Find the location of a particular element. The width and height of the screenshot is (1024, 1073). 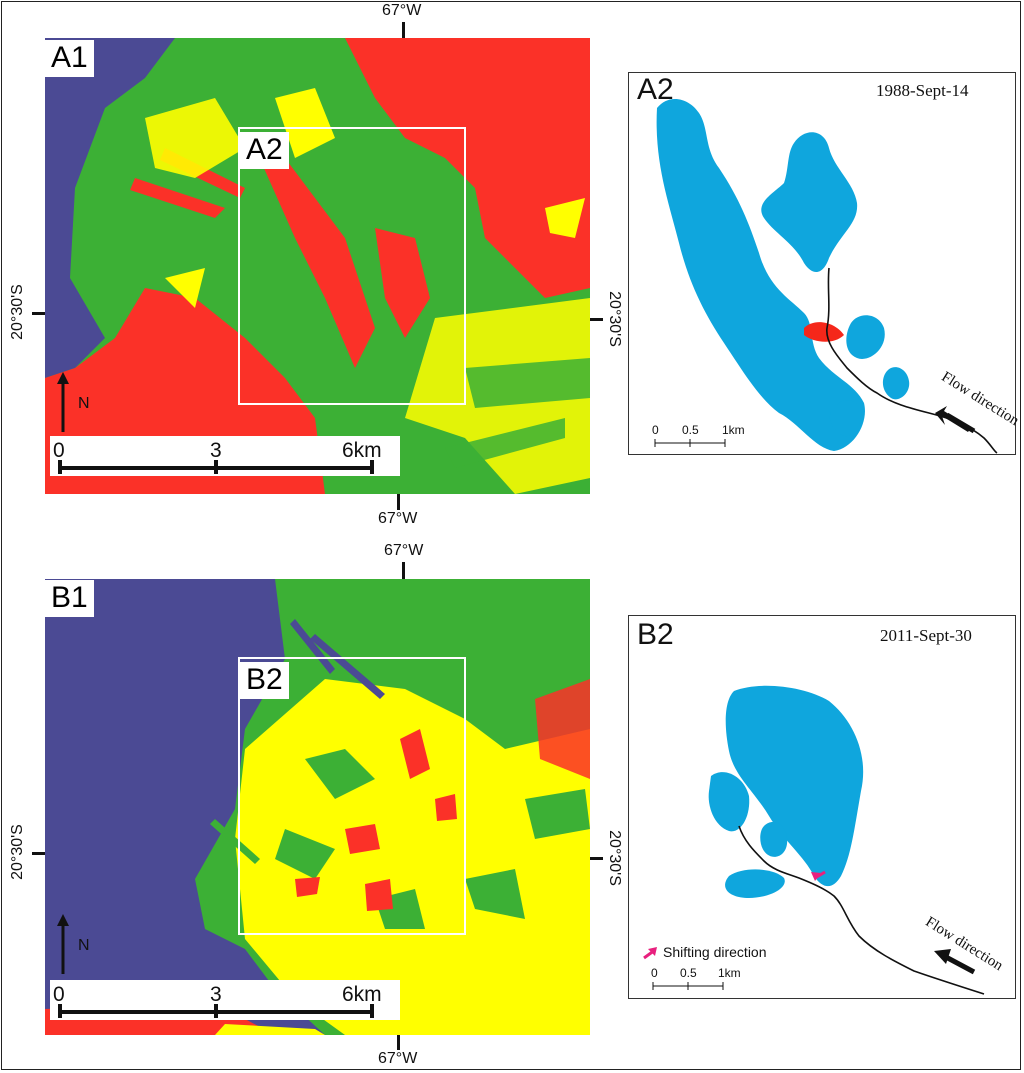

scale-label-3-a1: 3 is located at coordinates (216, 450).